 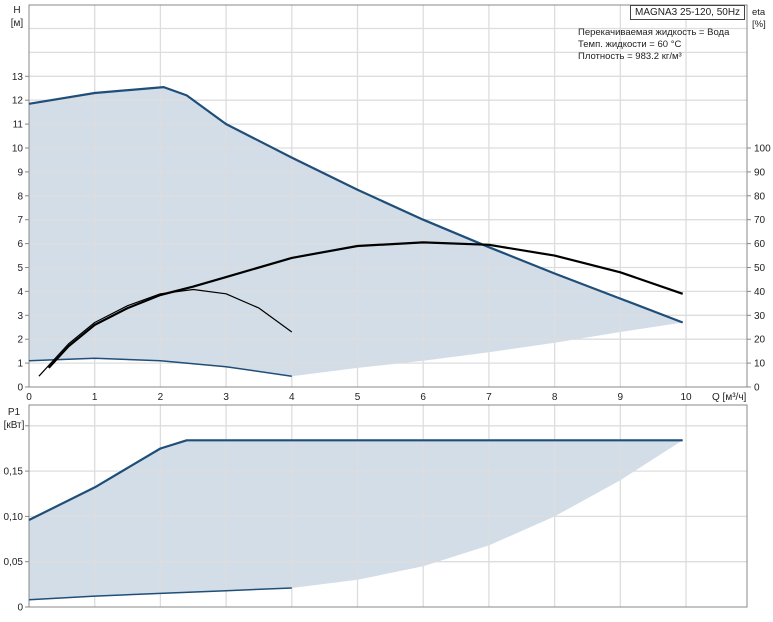 I want to click on efficiency-curve, so click(x=165, y=332).